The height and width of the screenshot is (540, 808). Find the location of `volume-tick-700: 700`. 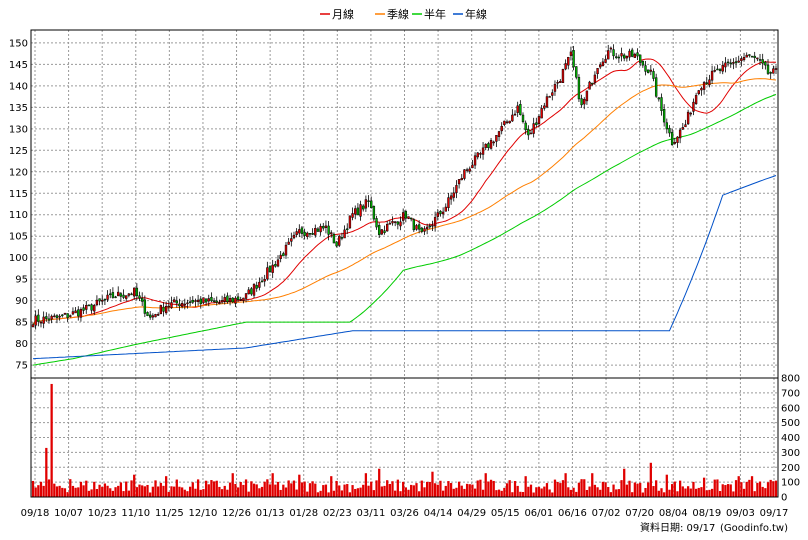

volume-tick-700: 700 is located at coordinates (790, 393).